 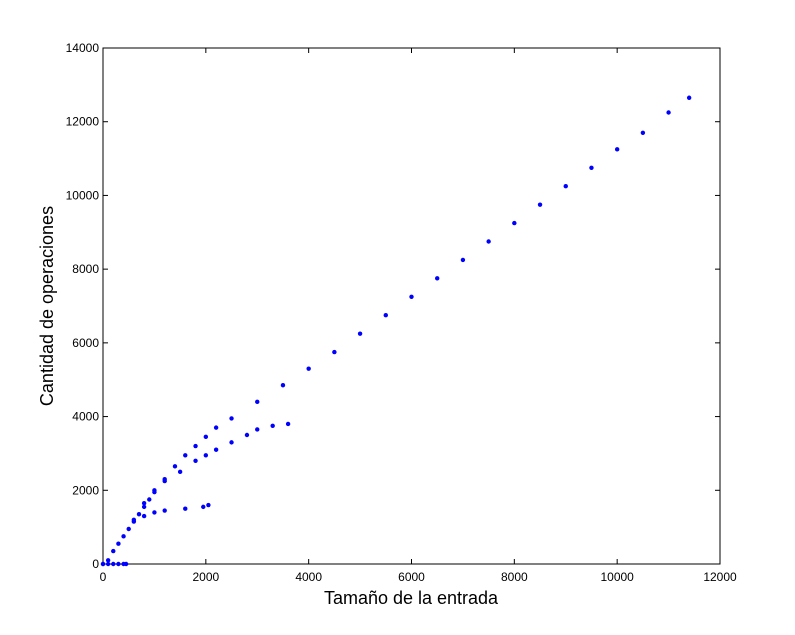 What do you see at coordinates (308, 577) in the screenshot?
I see `x-tick-label: 4000` at bounding box center [308, 577].